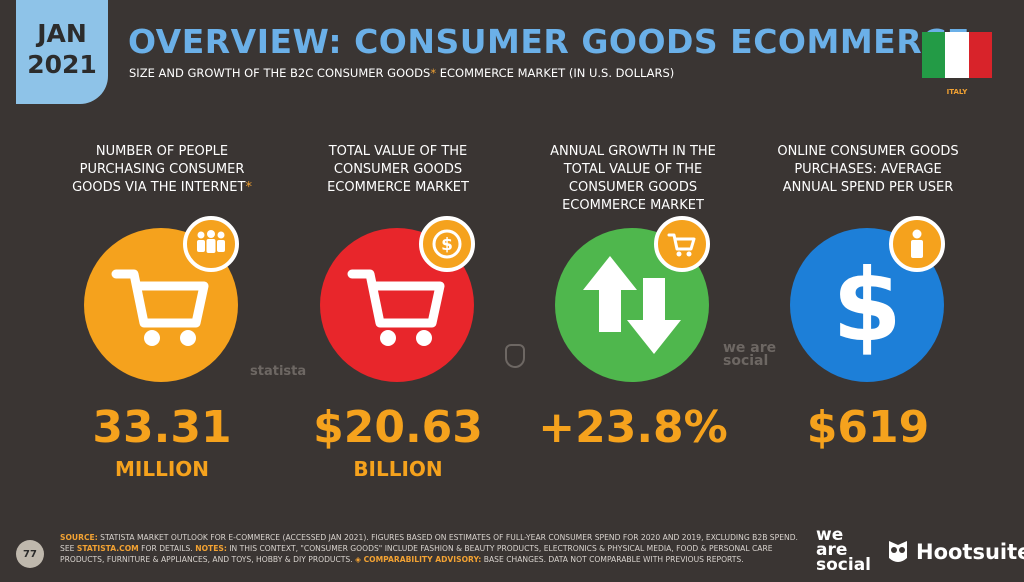  I want to click on advisory-key: ◈ COMPARABILITY ADVISORY:, so click(418, 559).